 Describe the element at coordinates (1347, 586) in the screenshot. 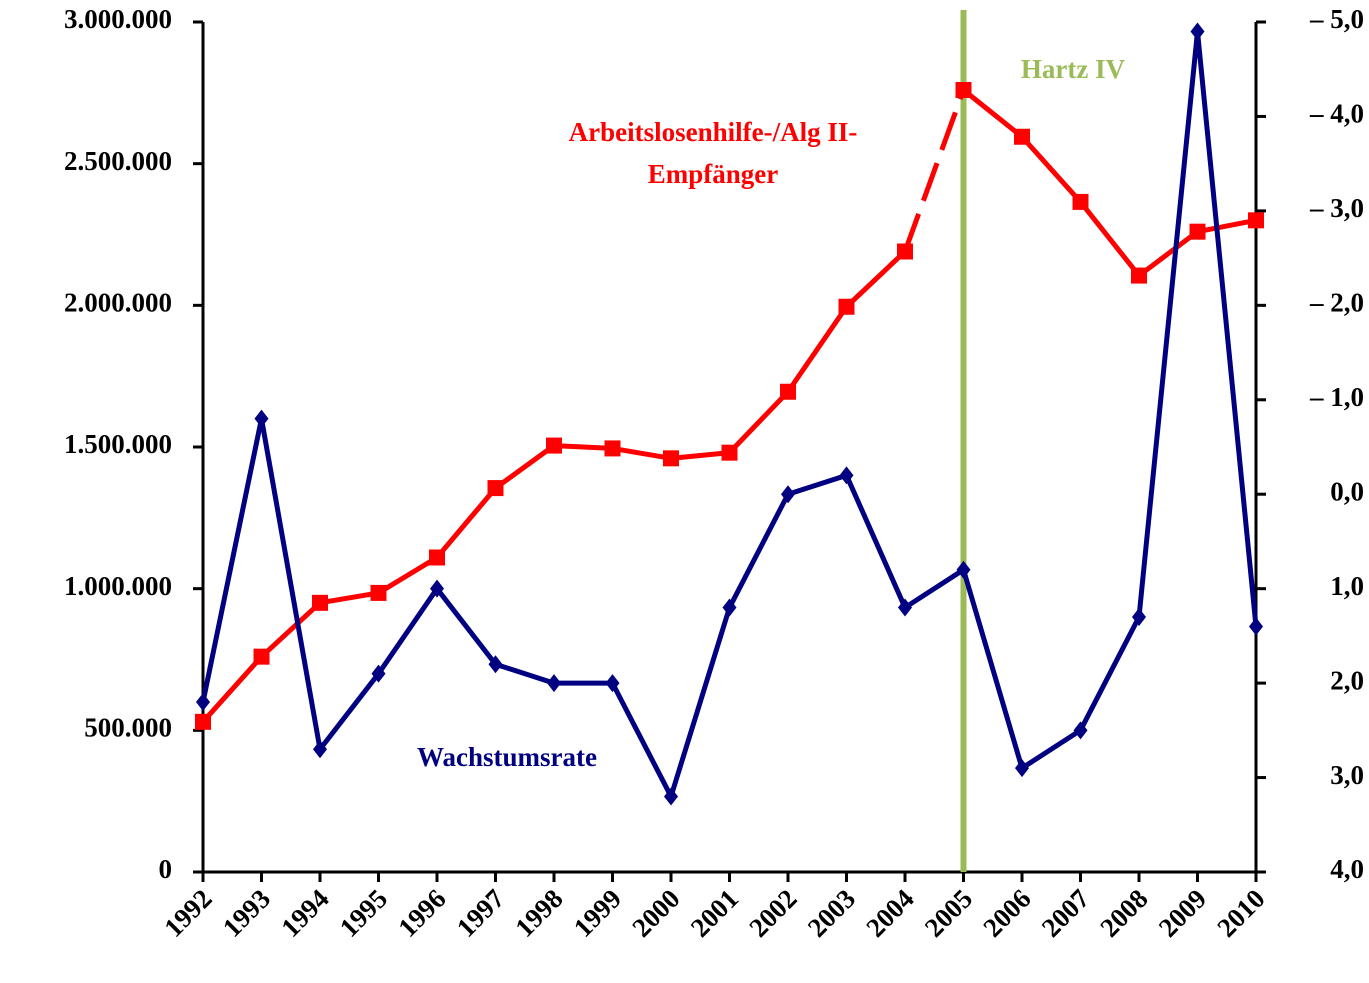

I see `y2-tick-label: 1,0` at that location.